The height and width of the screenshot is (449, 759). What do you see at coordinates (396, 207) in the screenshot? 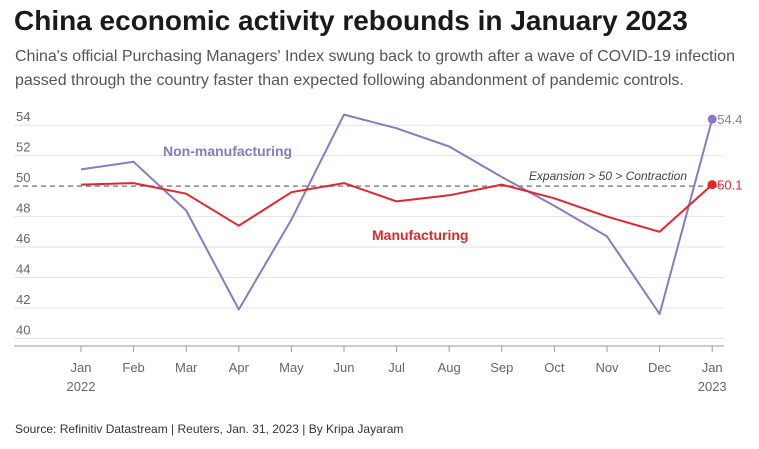
I see `manufacturing-line` at bounding box center [396, 207].